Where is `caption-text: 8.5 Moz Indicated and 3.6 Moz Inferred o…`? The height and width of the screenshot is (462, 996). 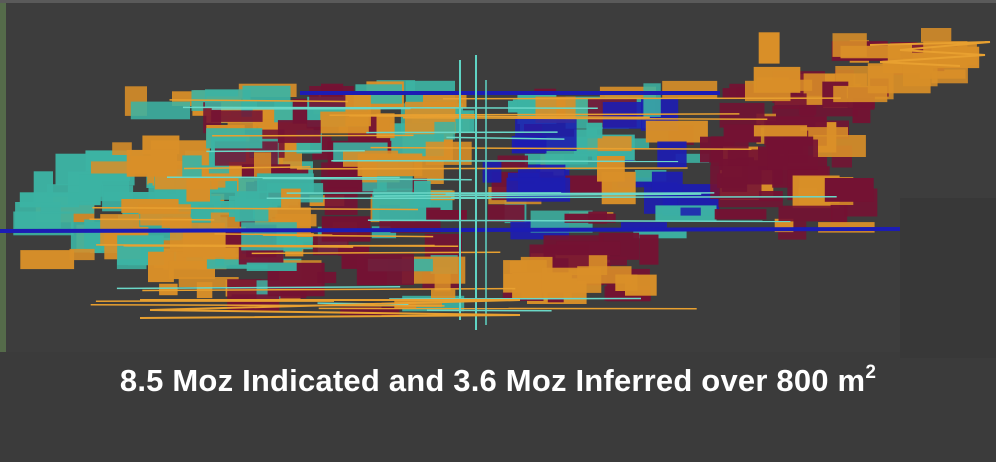
caption-text: 8.5 Moz Indicated and 3.6 Moz Inferred o… is located at coordinates (492, 380).